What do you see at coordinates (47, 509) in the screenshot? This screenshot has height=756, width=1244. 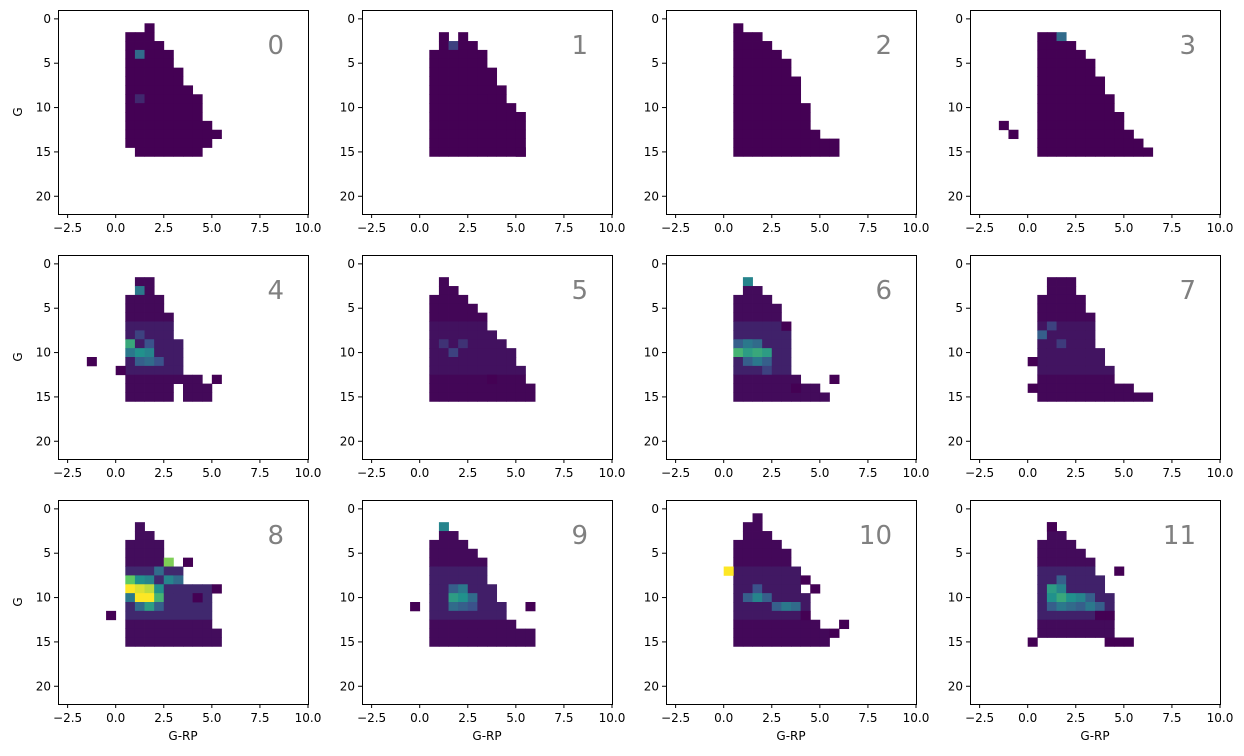 I see `y-tick-label: 0` at bounding box center [47, 509].